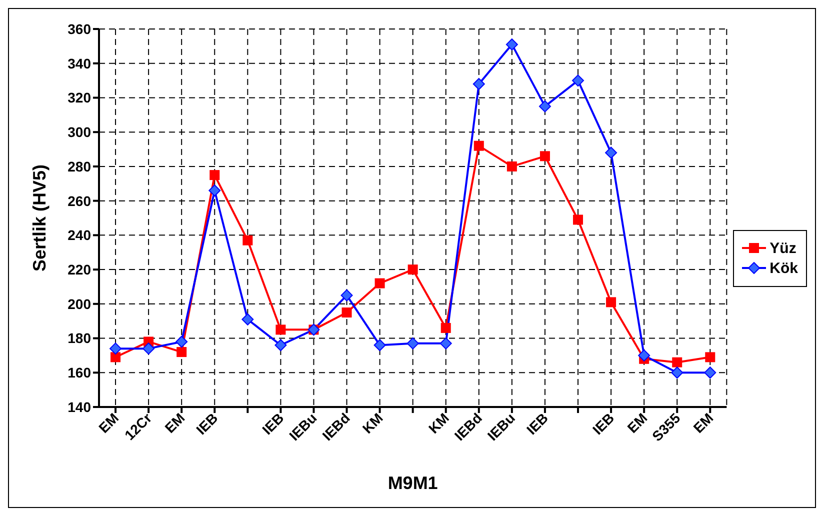 This screenshot has width=826, height=518. What do you see at coordinates (783, 248) in the screenshot?
I see `legend-label: Yüz` at bounding box center [783, 248].